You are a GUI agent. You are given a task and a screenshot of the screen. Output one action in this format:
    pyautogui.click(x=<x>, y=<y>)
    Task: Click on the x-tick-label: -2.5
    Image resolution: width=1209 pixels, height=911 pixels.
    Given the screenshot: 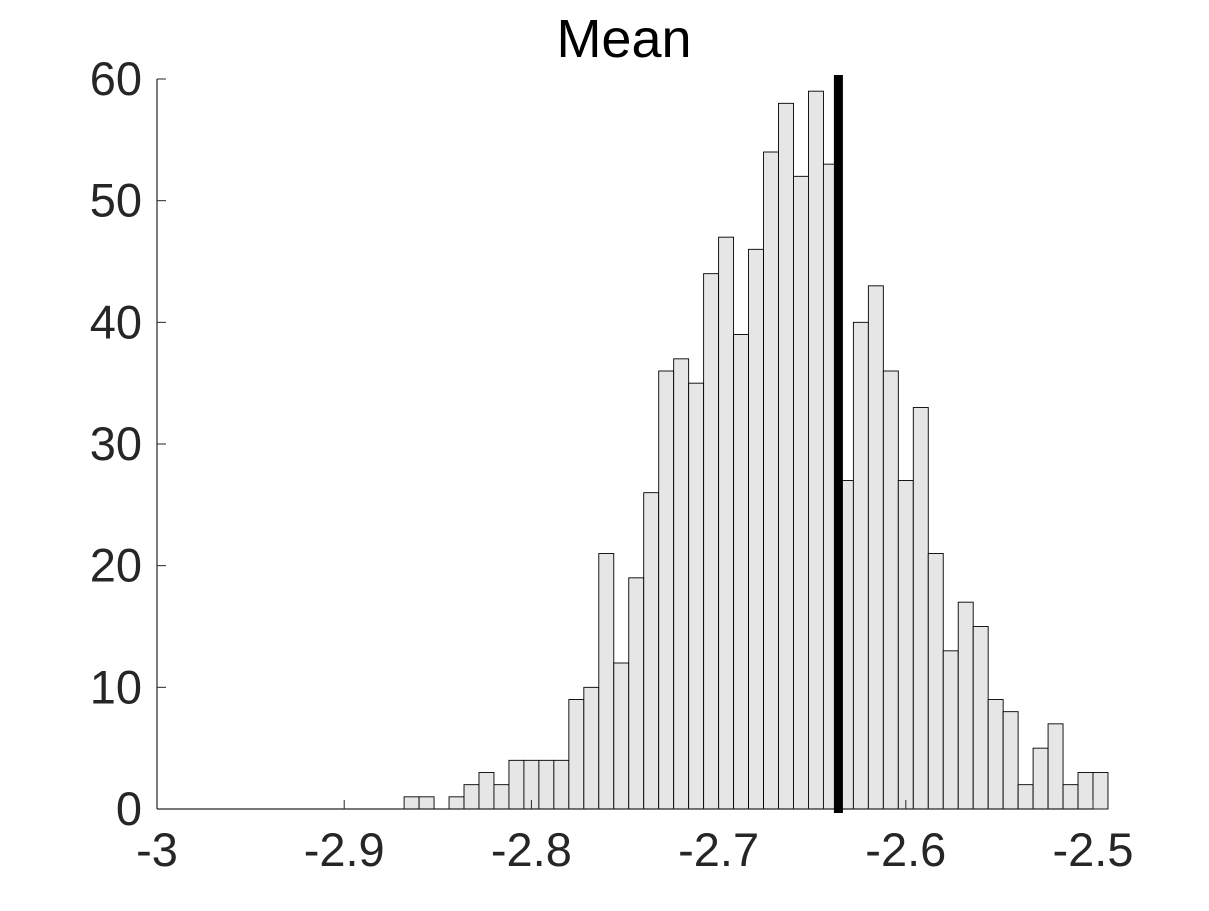 What is the action you would take?
    pyautogui.click(x=1093, y=849)
    